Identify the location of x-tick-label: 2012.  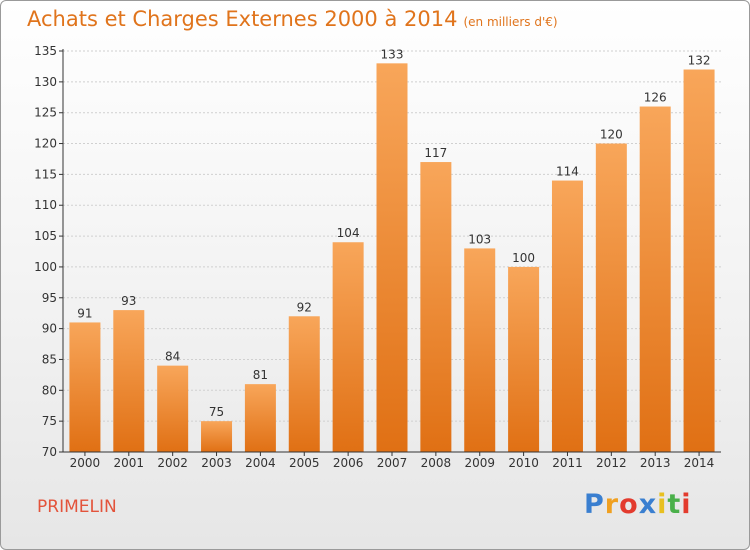
(611, 463).